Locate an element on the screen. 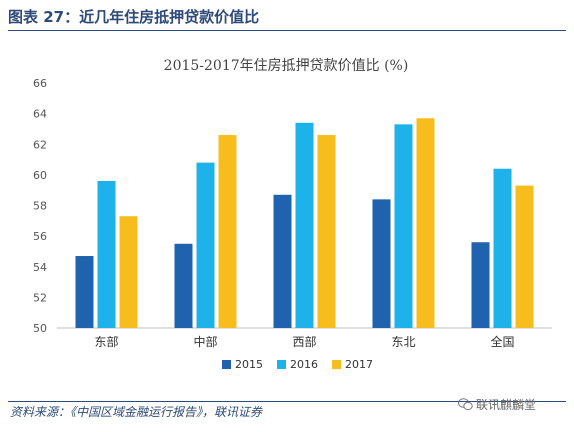 This screenshot has height=432, width=574. y-axis: 50 52 54 56 58 60 62 64 66 is located at coordinates (40, 206).